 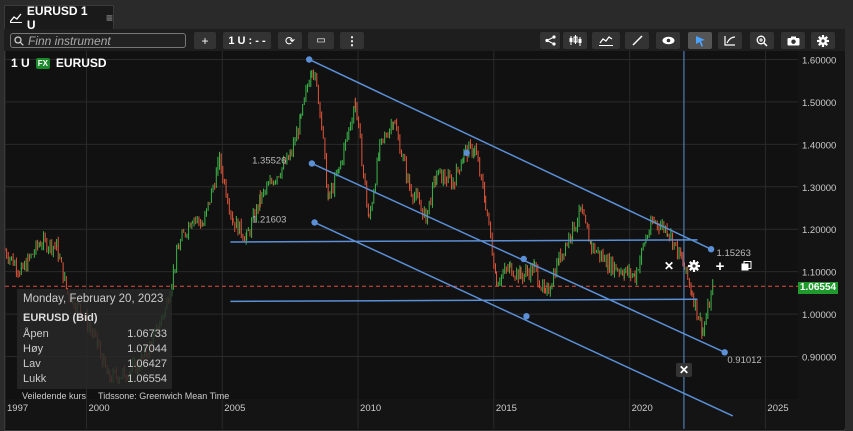 I want to click on x-axis-panel, so click(x=401, y=414).